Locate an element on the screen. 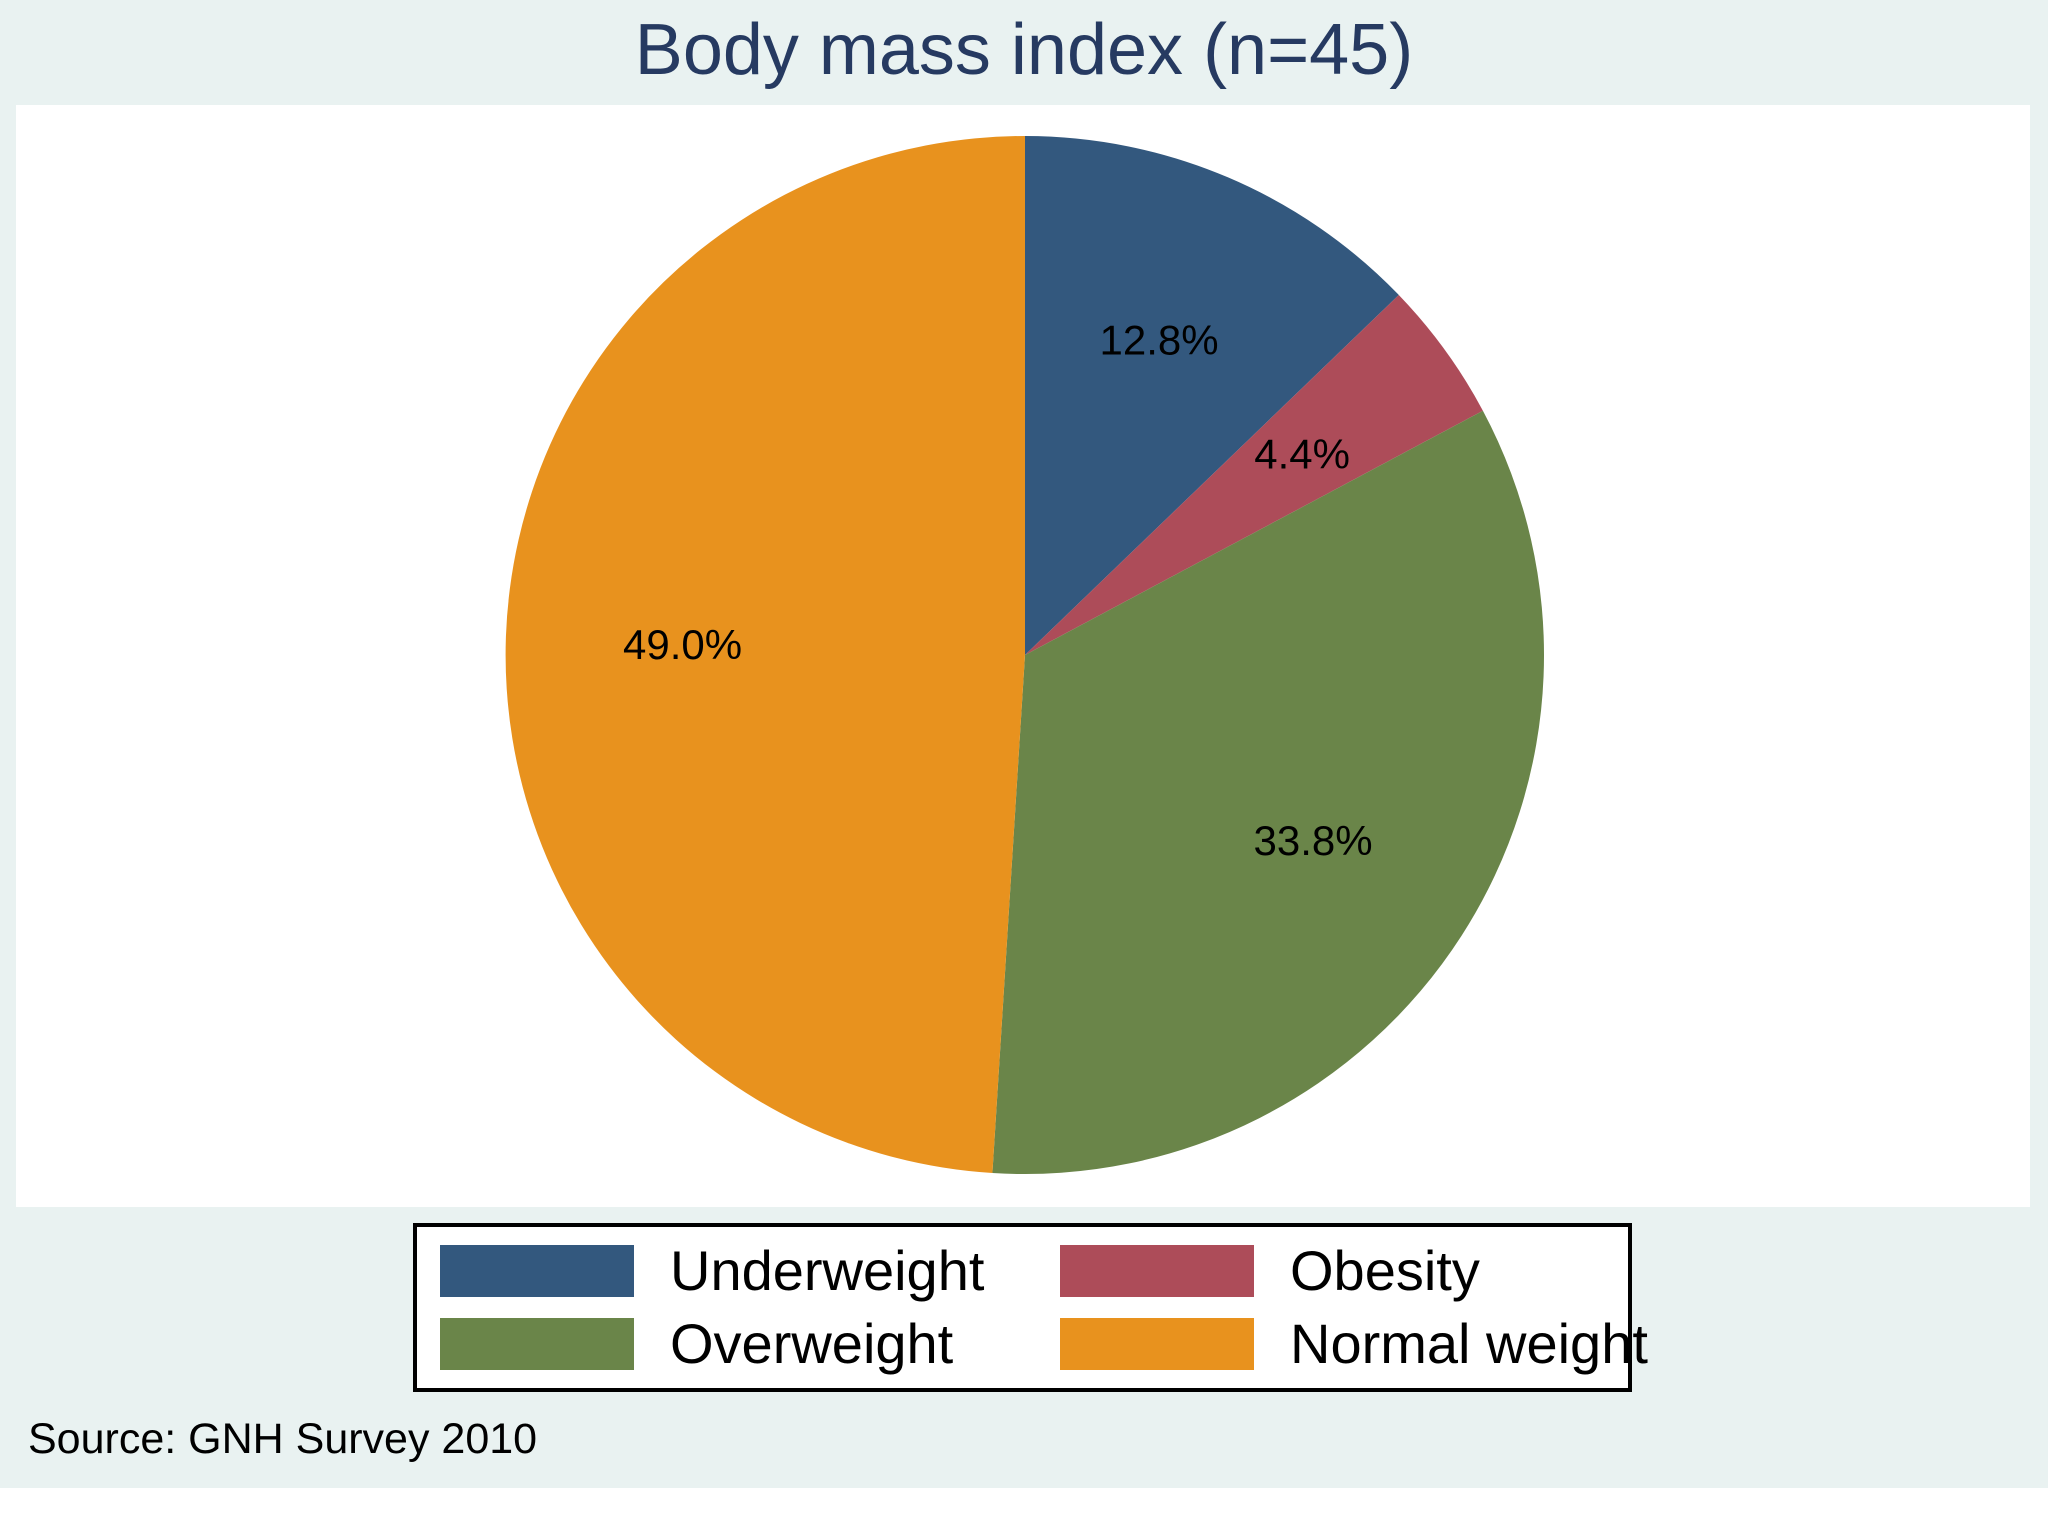  chart-title: Body mass index (n=45) is located at coordinates (1024, 50).